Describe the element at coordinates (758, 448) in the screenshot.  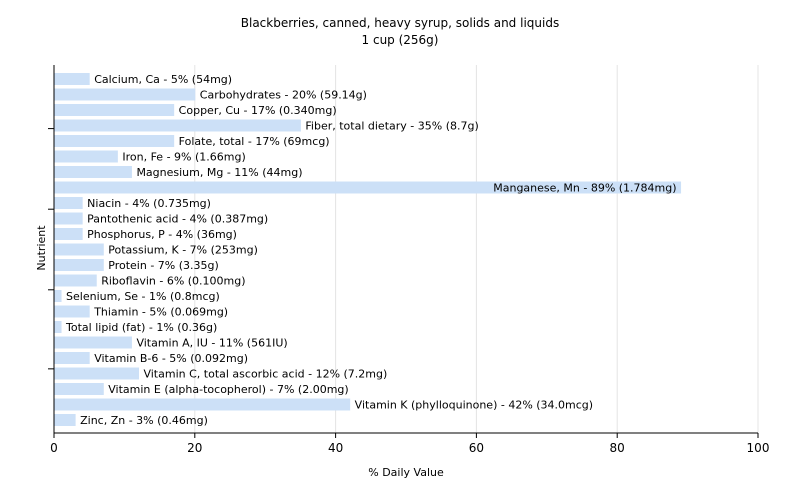
I see `x-tick-label: 100` at that location.